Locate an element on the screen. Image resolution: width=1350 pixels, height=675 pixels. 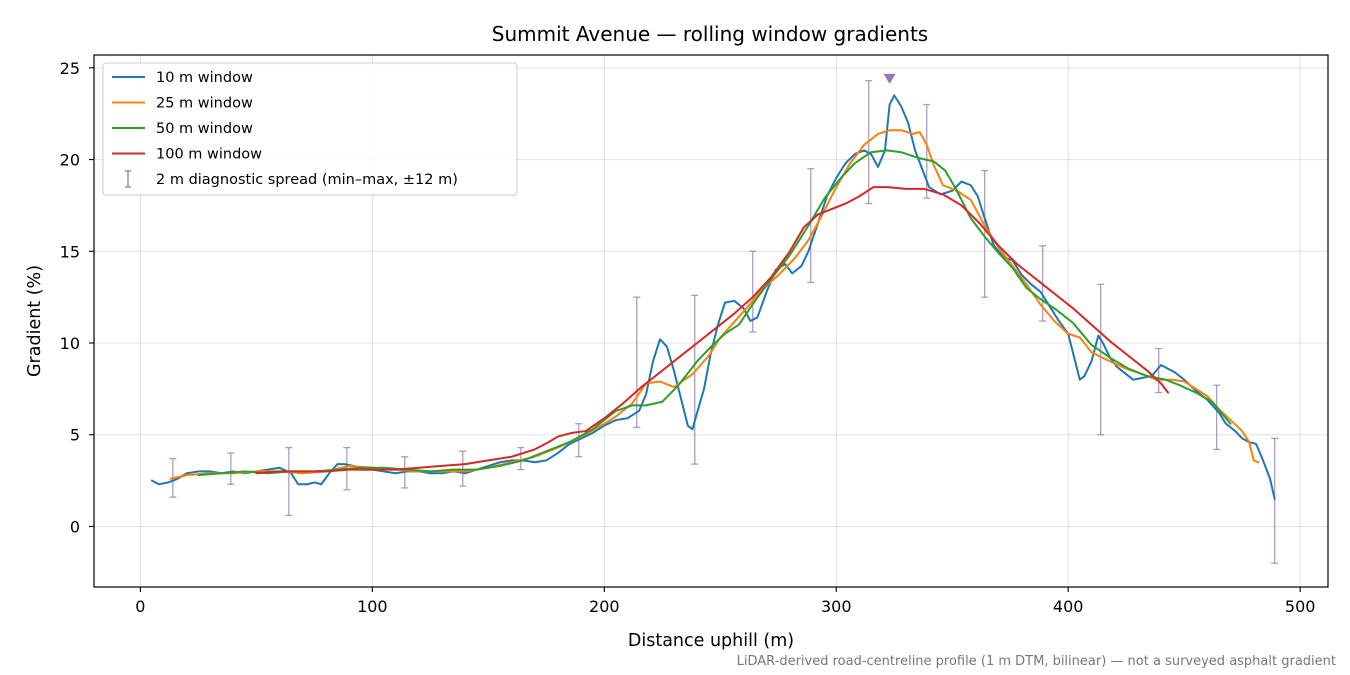
x-tick-label: 400 is located at coordinates (1068, 606).